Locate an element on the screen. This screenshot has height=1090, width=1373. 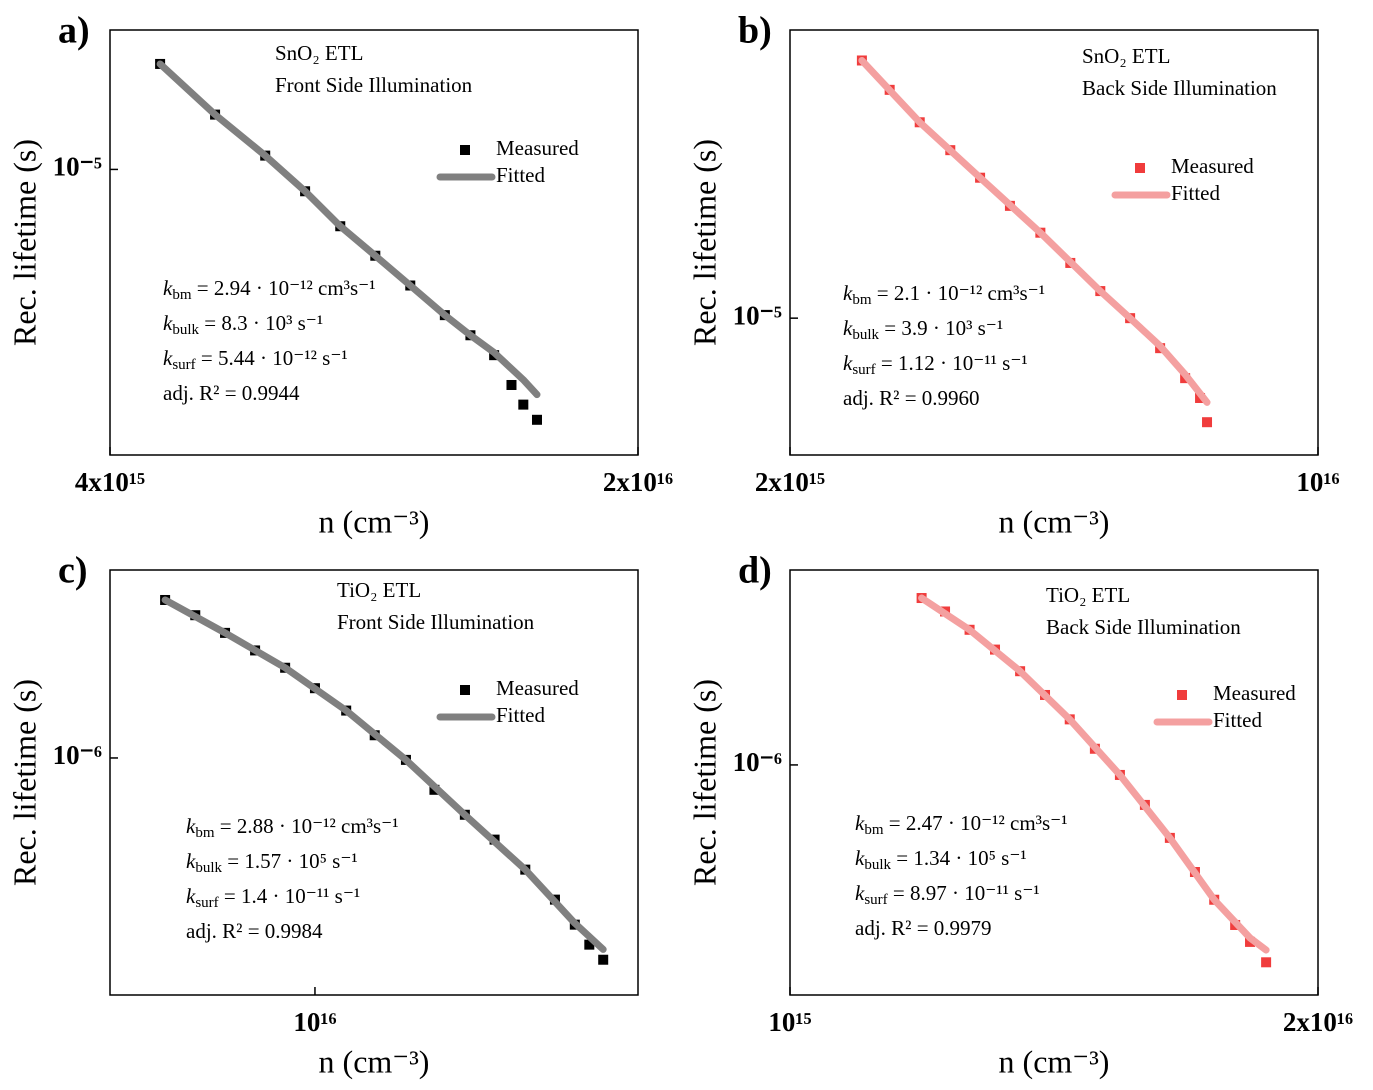
panel-label: a) is located at coordinates (74, 31).